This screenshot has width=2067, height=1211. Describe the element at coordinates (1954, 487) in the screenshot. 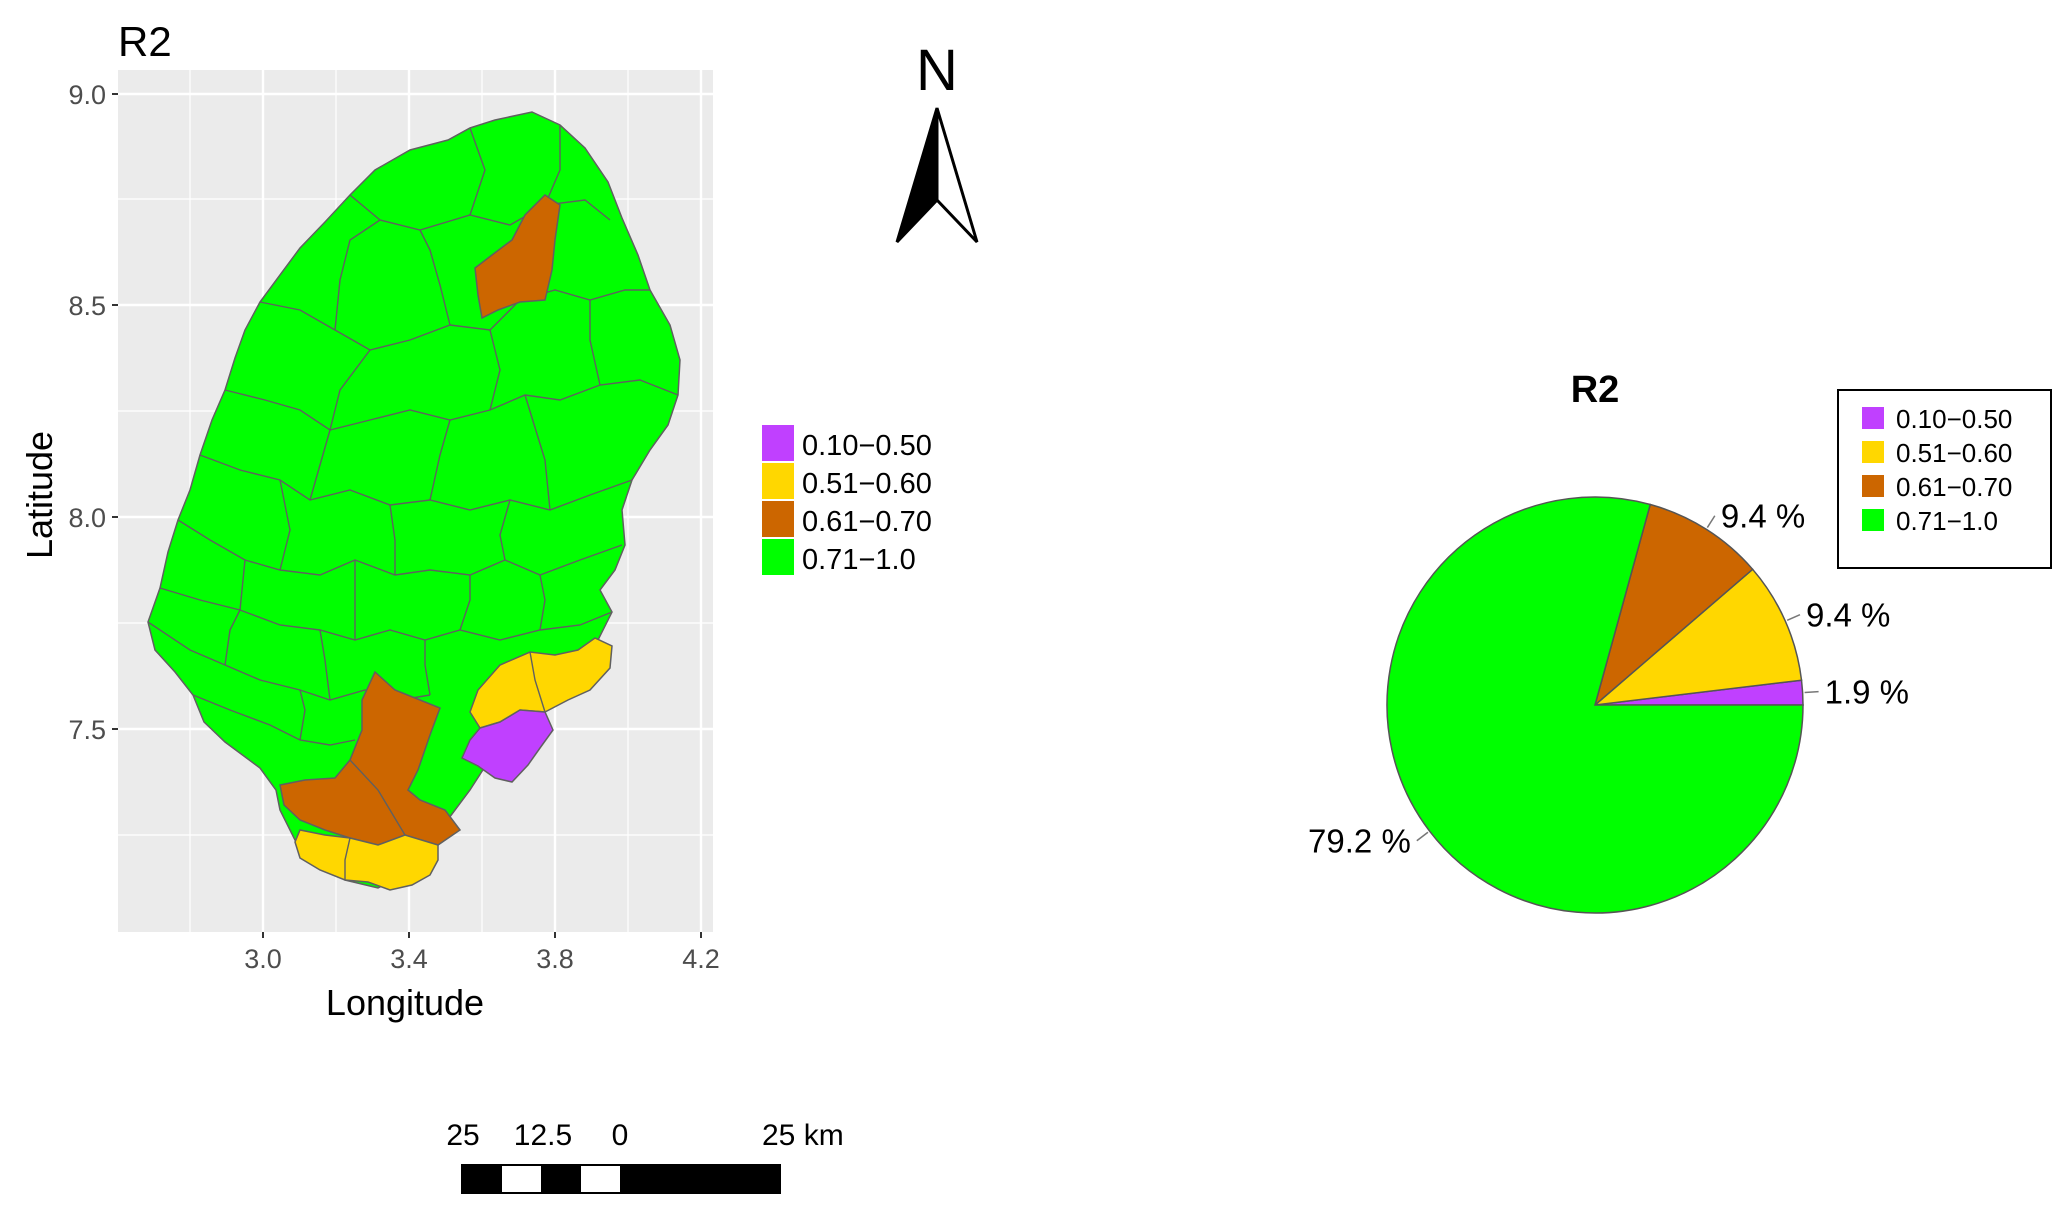

I see `pie-legend-label: 0.61−0.70` at that location.